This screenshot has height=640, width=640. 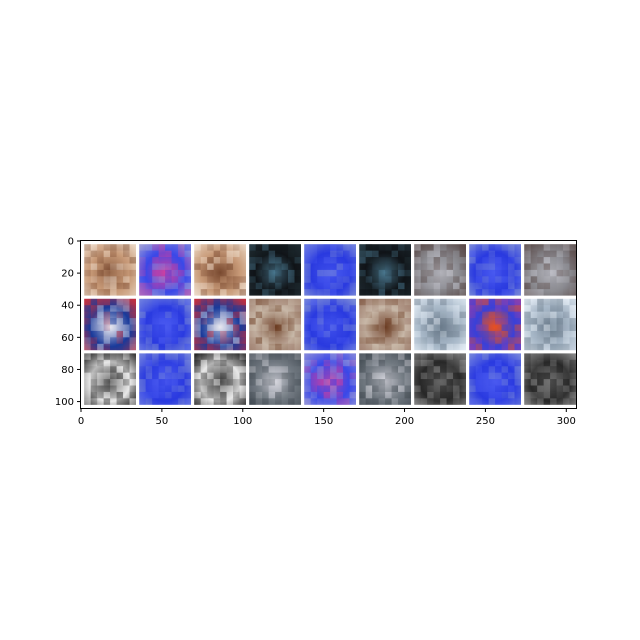 What do you see at coordinates (330, 379) in the screenshot?
I see `tile-image` at bounding box center [330, 379].